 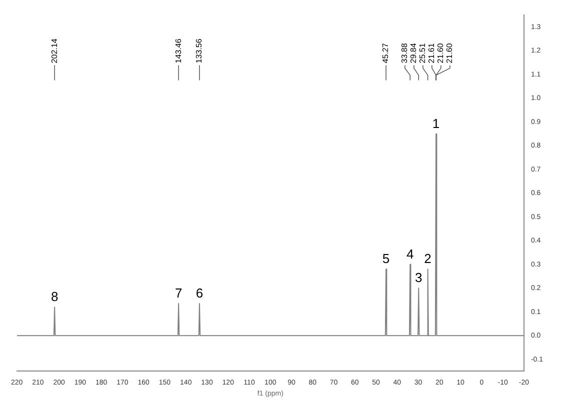 What do you see at coordinates (200, 293) in the screenshot?
I see `annotation: 6` at bounding box center [200, 293].